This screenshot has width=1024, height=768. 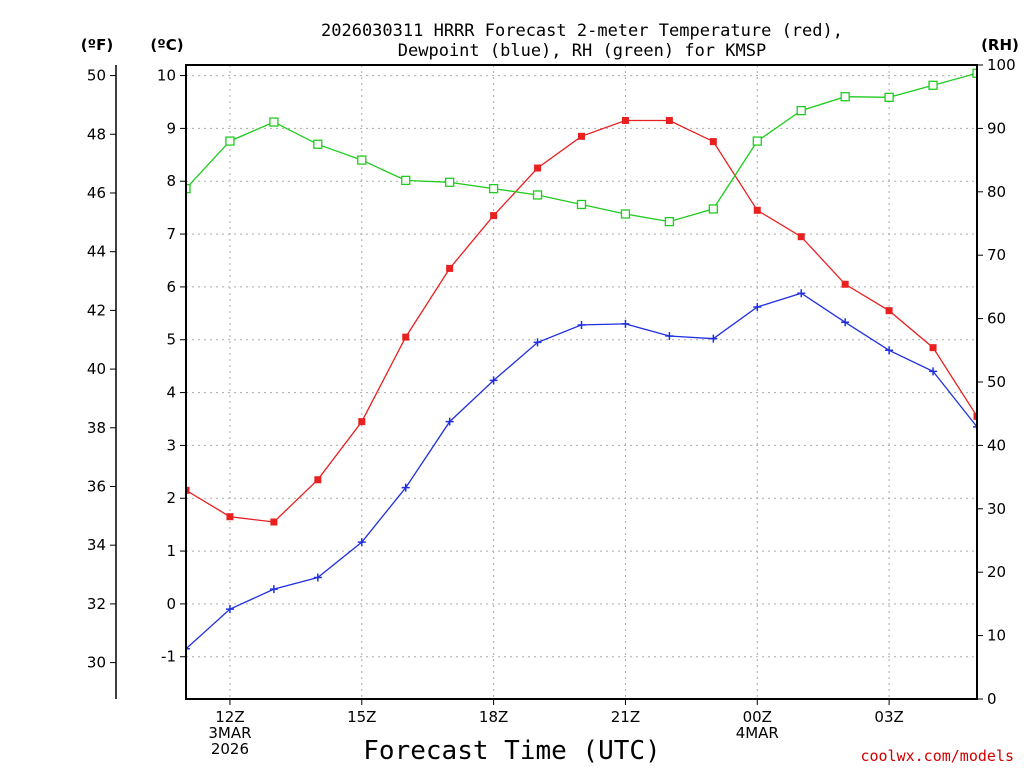 What do you see at coordinates (96, 76) in the screenshot?
I see `fahrenheit-tick-label: 50` at bounding box center [96, 76].